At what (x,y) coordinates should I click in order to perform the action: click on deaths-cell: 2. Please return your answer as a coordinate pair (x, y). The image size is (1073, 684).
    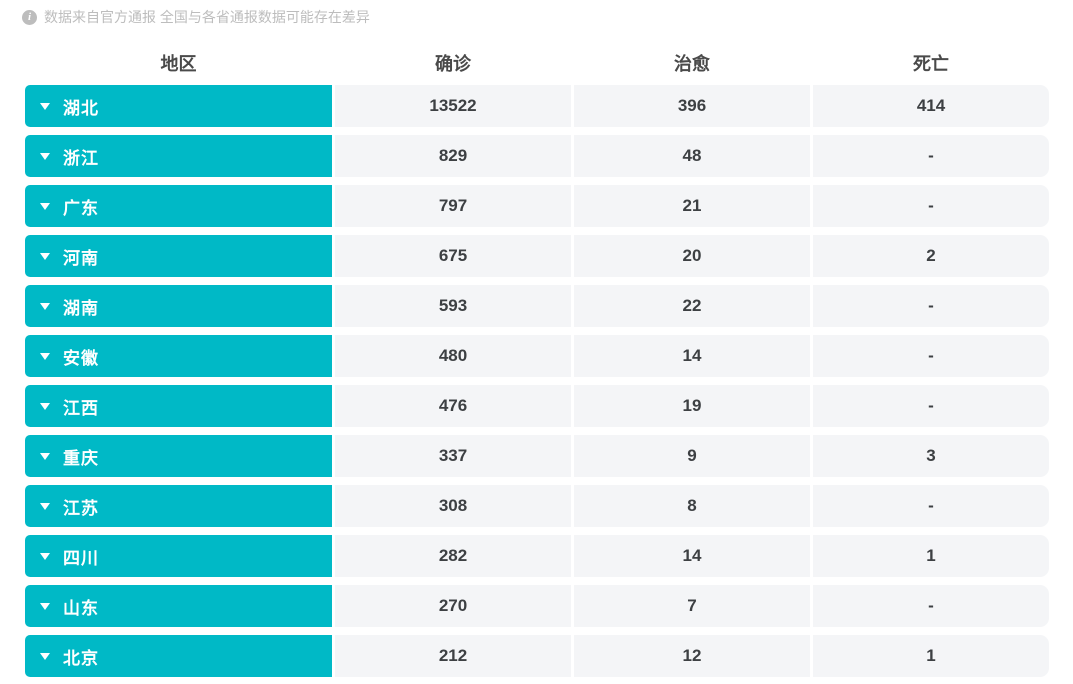
    Looking at the image, I should click on (931, 256).